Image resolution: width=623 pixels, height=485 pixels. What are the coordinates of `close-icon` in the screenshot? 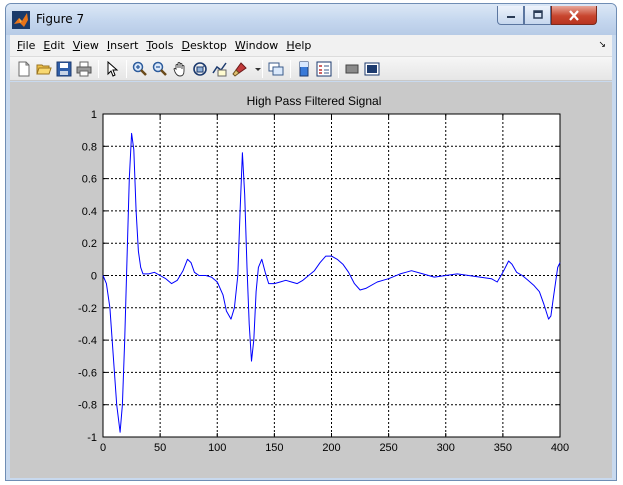 It's located at (574, 15).